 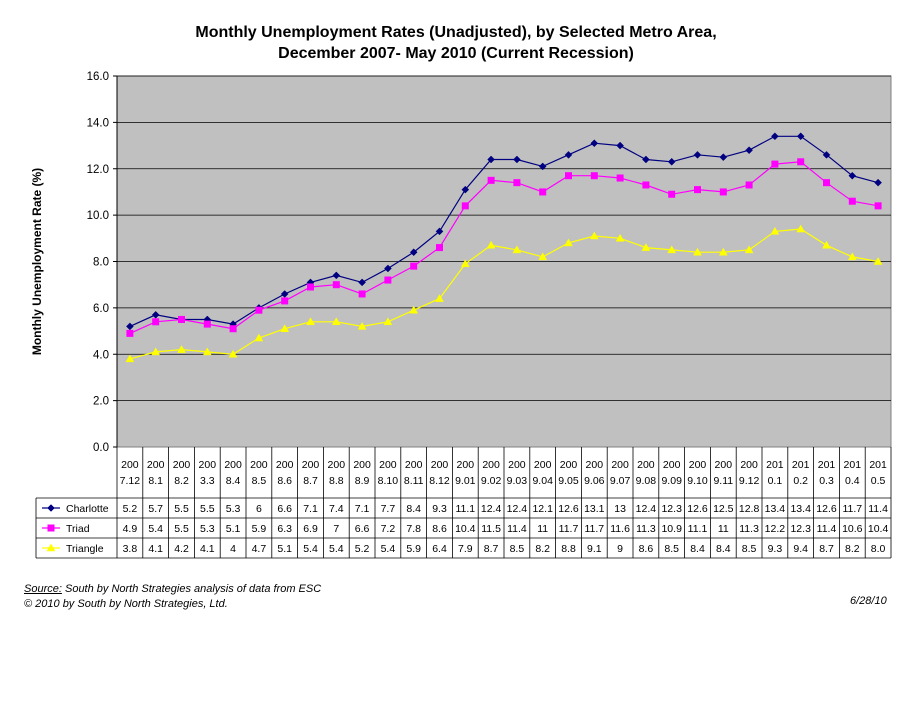 I want to click on y-axis: 0.0 2.0 4.0 6.0 8.0 10.0 12.0 14.0 16.0, so click(x=102, y=262).